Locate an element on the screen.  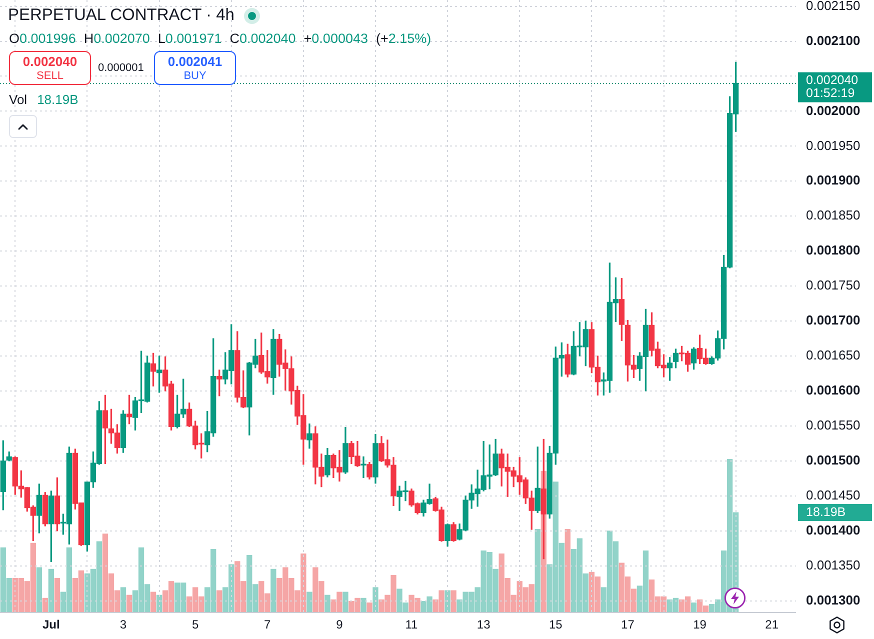
y-tick-label: 0.001550 is located at coordinates (833, 425).